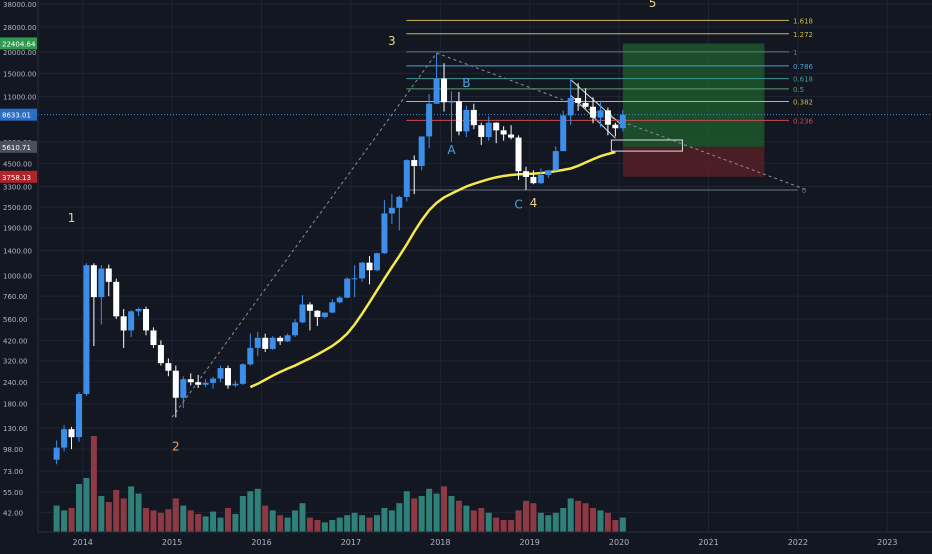 This screenshot has width=932, height=554. I want to click on y-tick-label: 420.00, so click(15, 341).